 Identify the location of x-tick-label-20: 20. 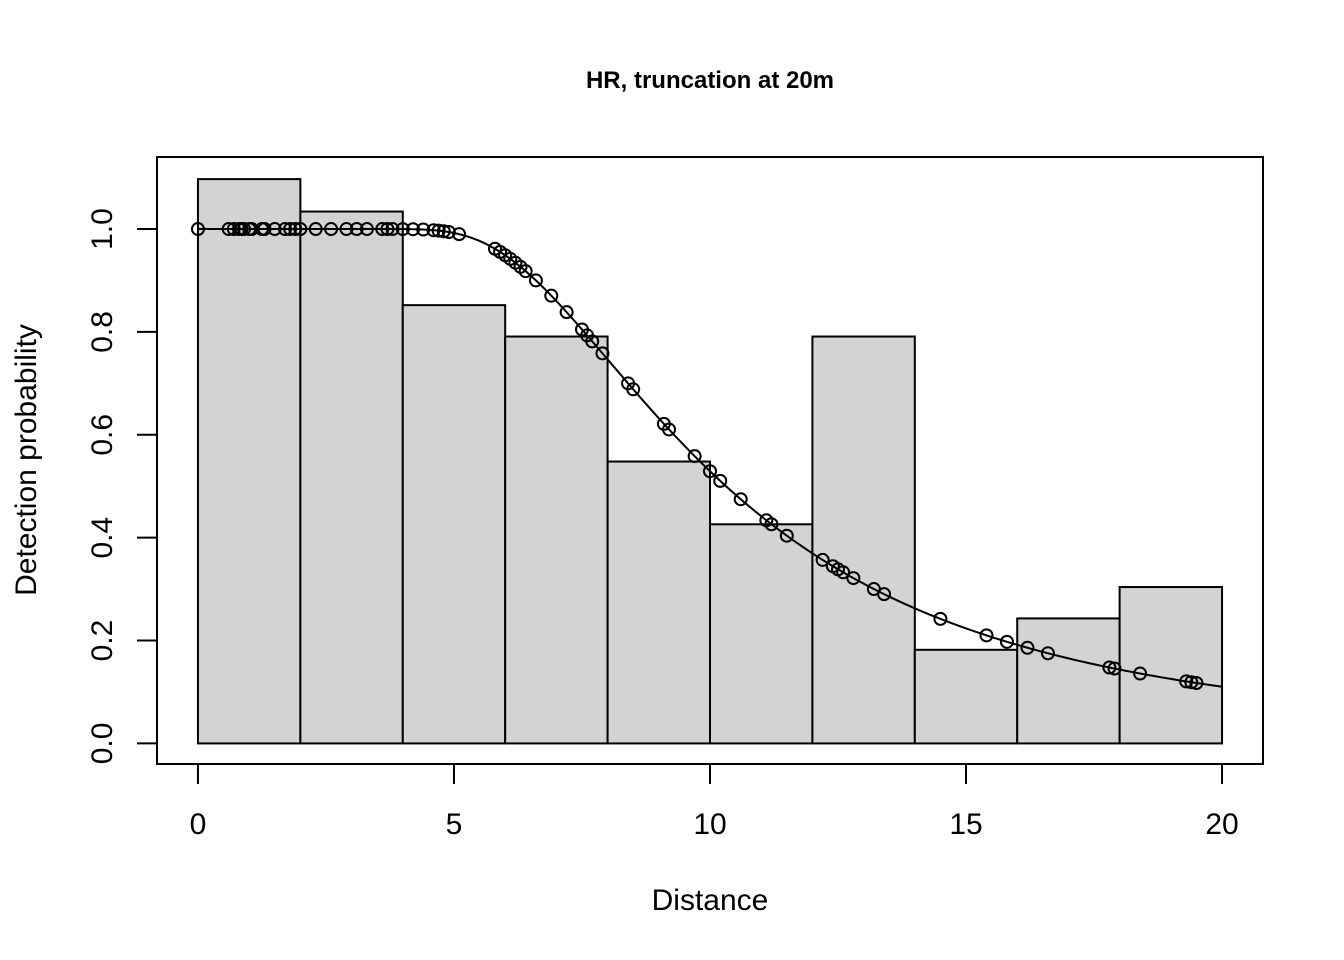
(1221, 824).